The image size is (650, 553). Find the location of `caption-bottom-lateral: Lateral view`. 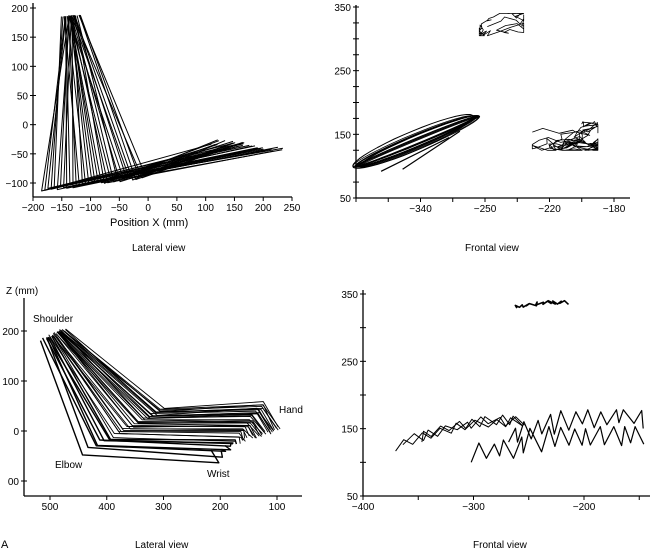

caption-bottom-lateral: Lateral view is located at coordinates (162, 545).